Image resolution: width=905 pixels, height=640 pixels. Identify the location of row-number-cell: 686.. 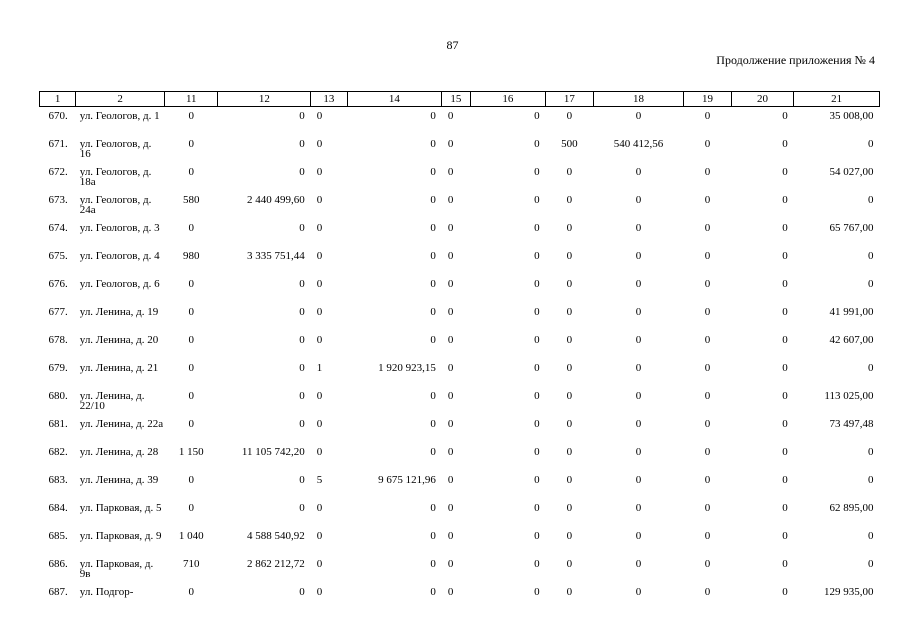
(58, 569).